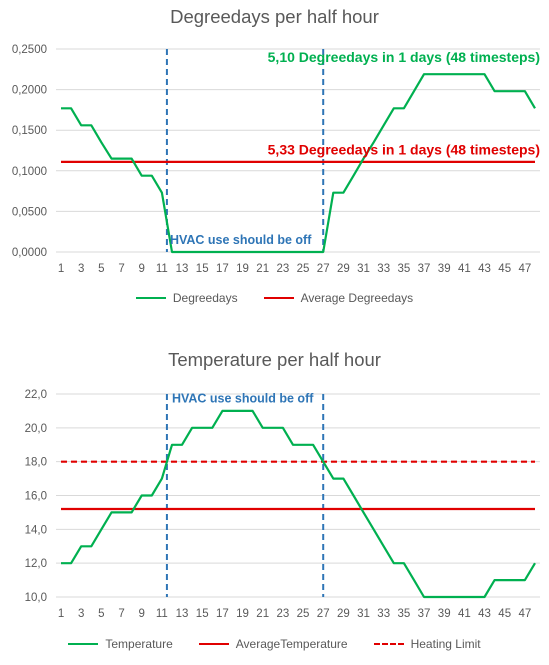  I want to click on y-tick-label: 12,0, so click(36, 564).